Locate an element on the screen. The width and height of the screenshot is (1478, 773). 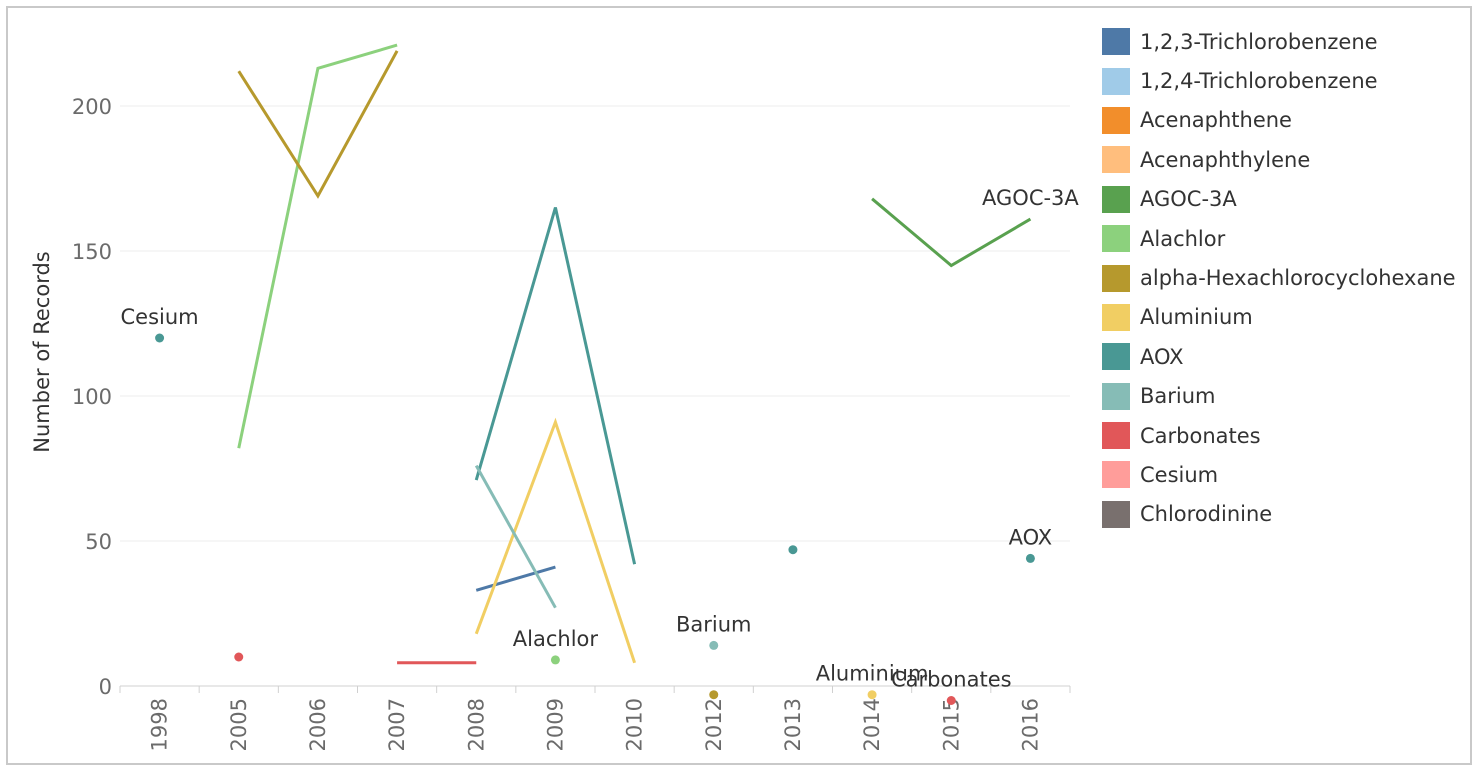
y-tick-label: 50 is located at coordinates (98, 542).